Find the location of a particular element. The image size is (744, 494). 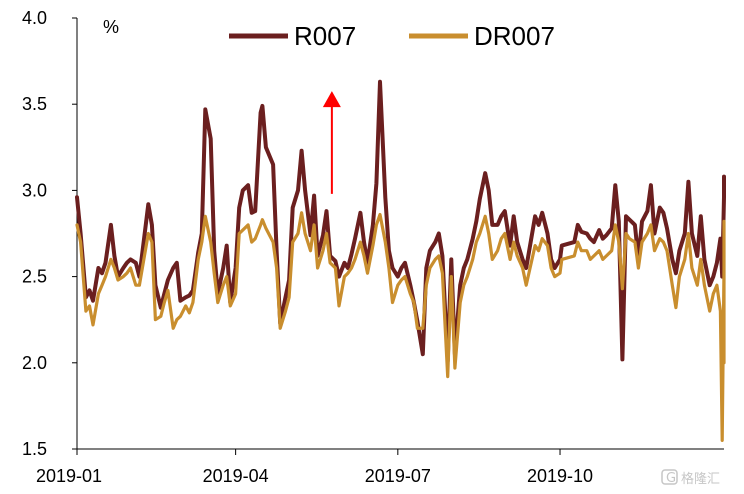

x-axis-ticks: 2019-01 2019-04 2019-07 2019-10 is located at coordinates (314, 467).